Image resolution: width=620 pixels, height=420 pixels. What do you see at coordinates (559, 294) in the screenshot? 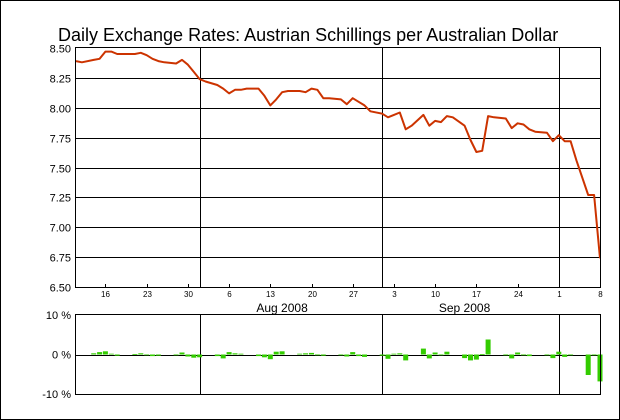
I see `day-tick-label: 1` at bounding box center [559, 294].